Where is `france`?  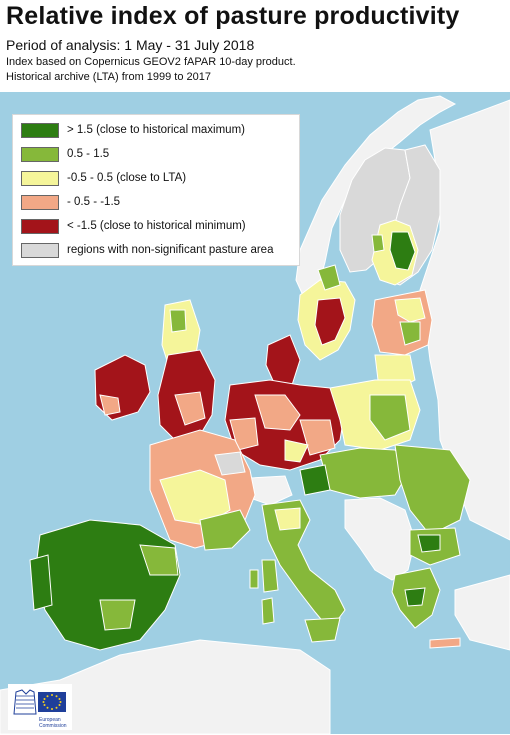
france is located at coordinates (202, 490).